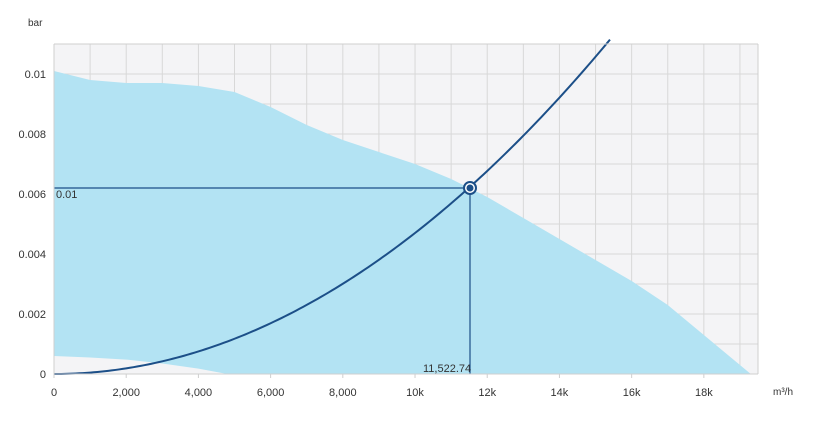 Image resolution: width=820 pixels, height=429 pixels. I want to click on operating-point-dot, so click(470, 188).